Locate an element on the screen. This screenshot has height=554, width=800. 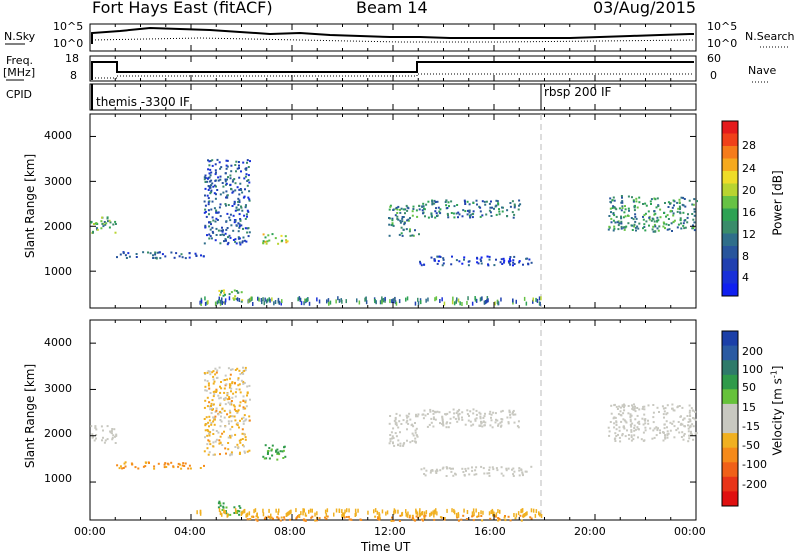
freq-tick-bottom: 8 is located at coordinates (73, 75).